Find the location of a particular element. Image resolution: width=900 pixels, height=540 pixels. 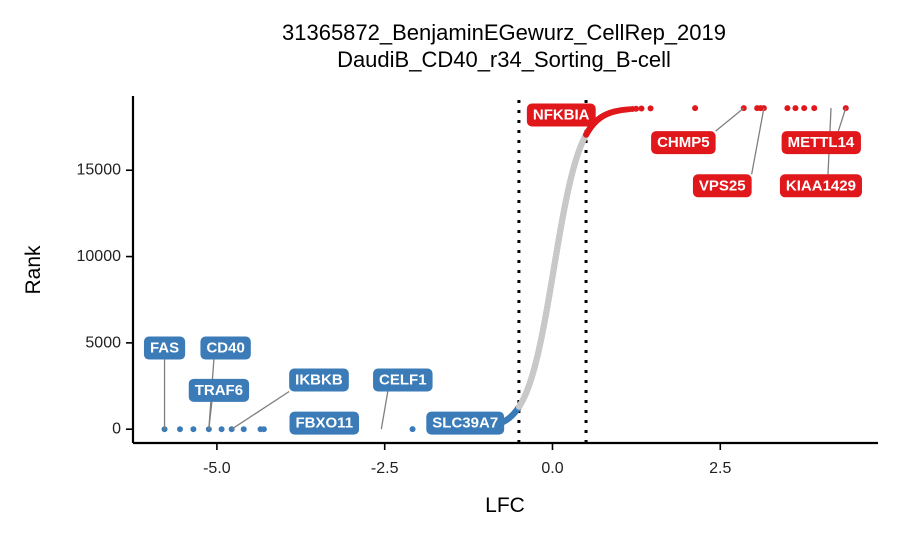

gene-label-text: METTL14 is located at coordinates (821, 142).